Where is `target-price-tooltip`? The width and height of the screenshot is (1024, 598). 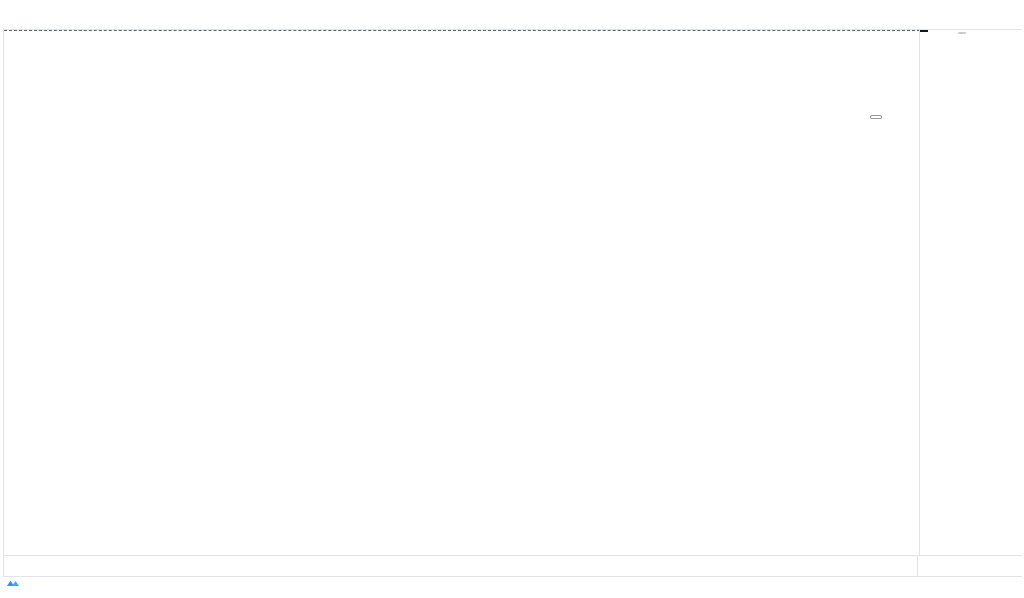
target-price-tooltip is located at coordinates (876, 117).